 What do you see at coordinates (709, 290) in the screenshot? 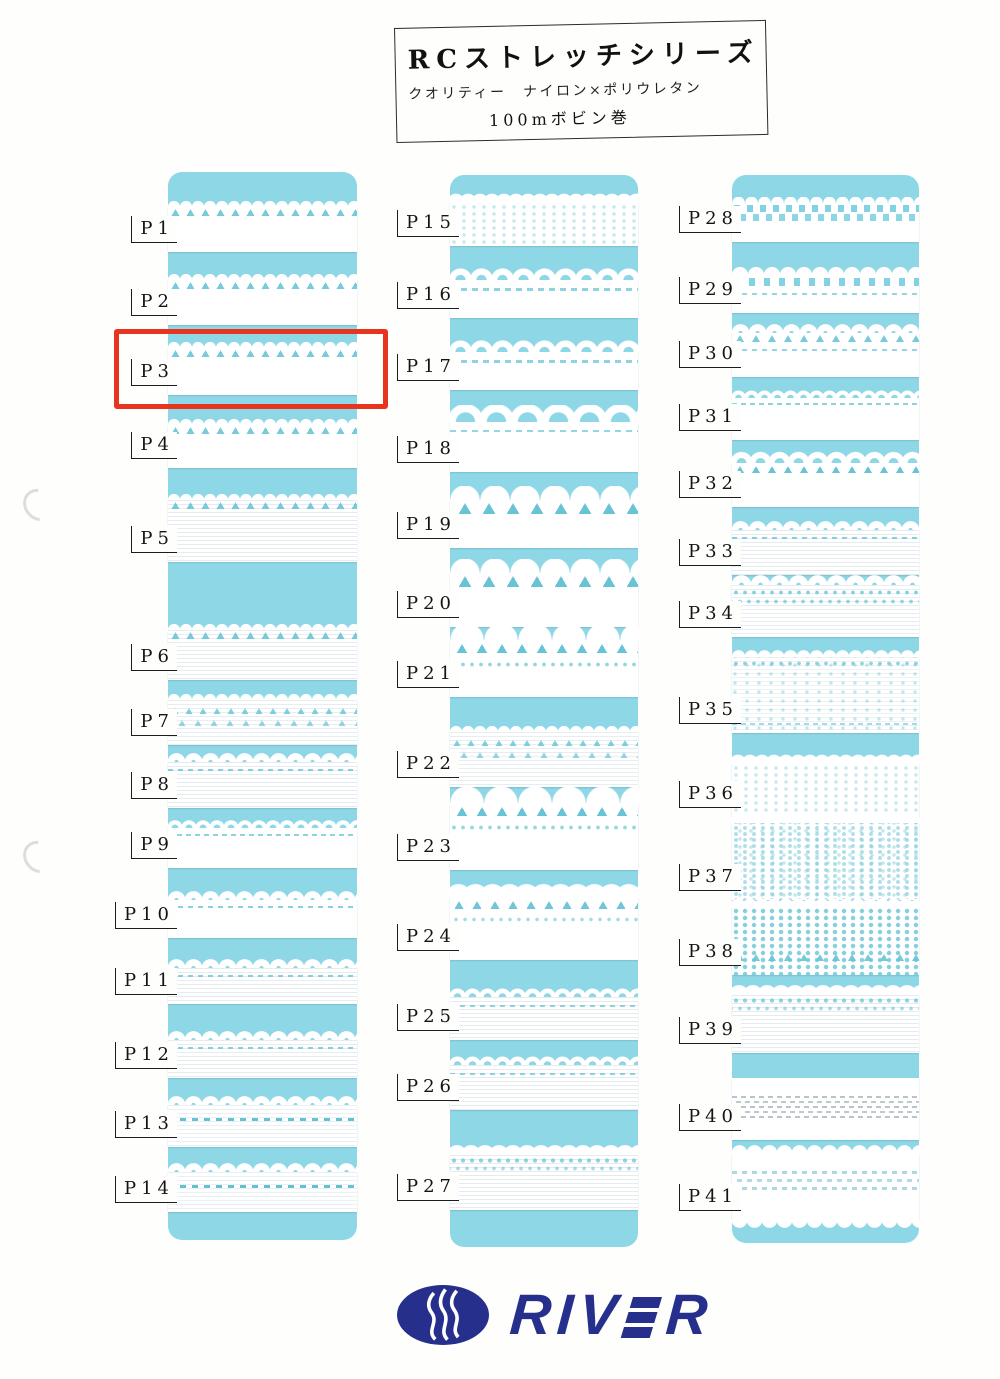
I see `sample-label-P29: P29` at bounding box center [709, 290].